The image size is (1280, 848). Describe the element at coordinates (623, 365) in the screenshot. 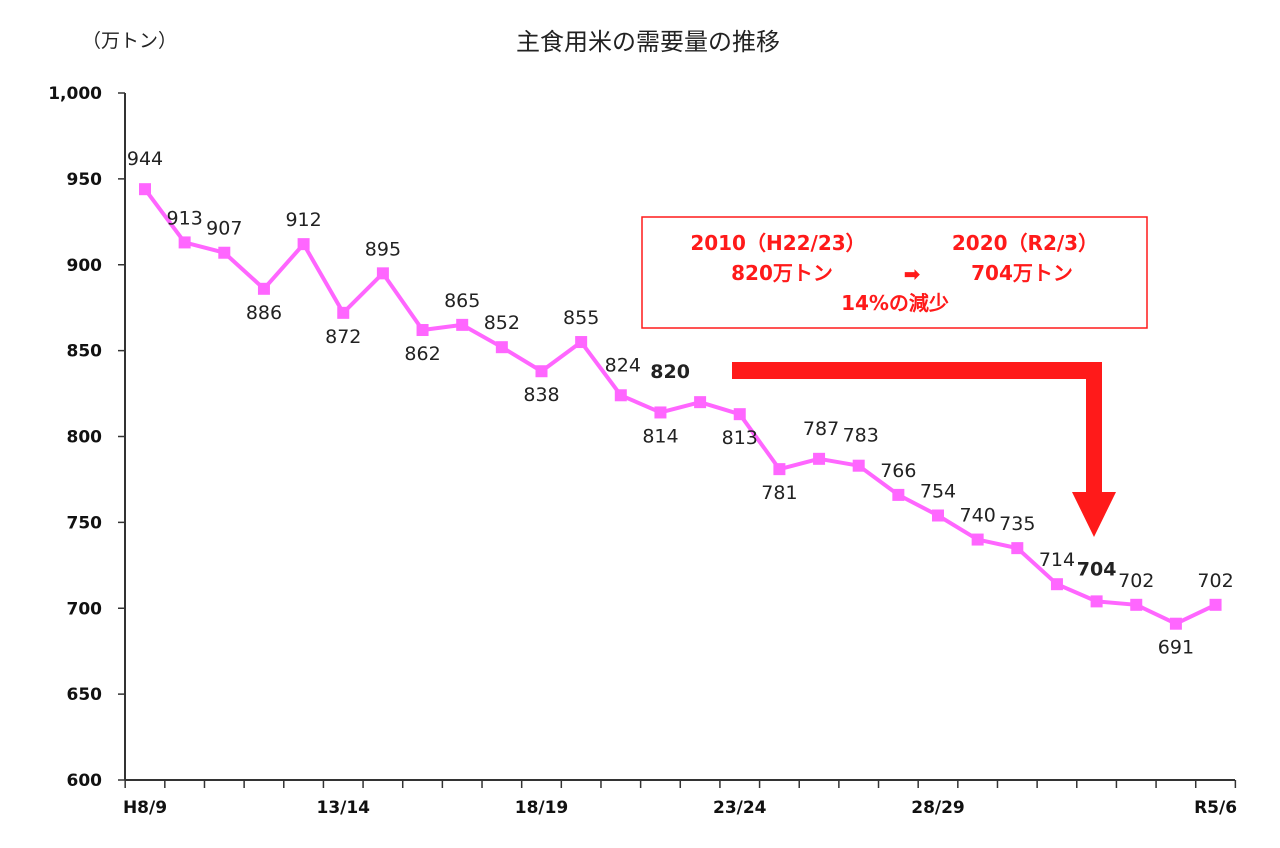

I see `data-label: 824` at that location.